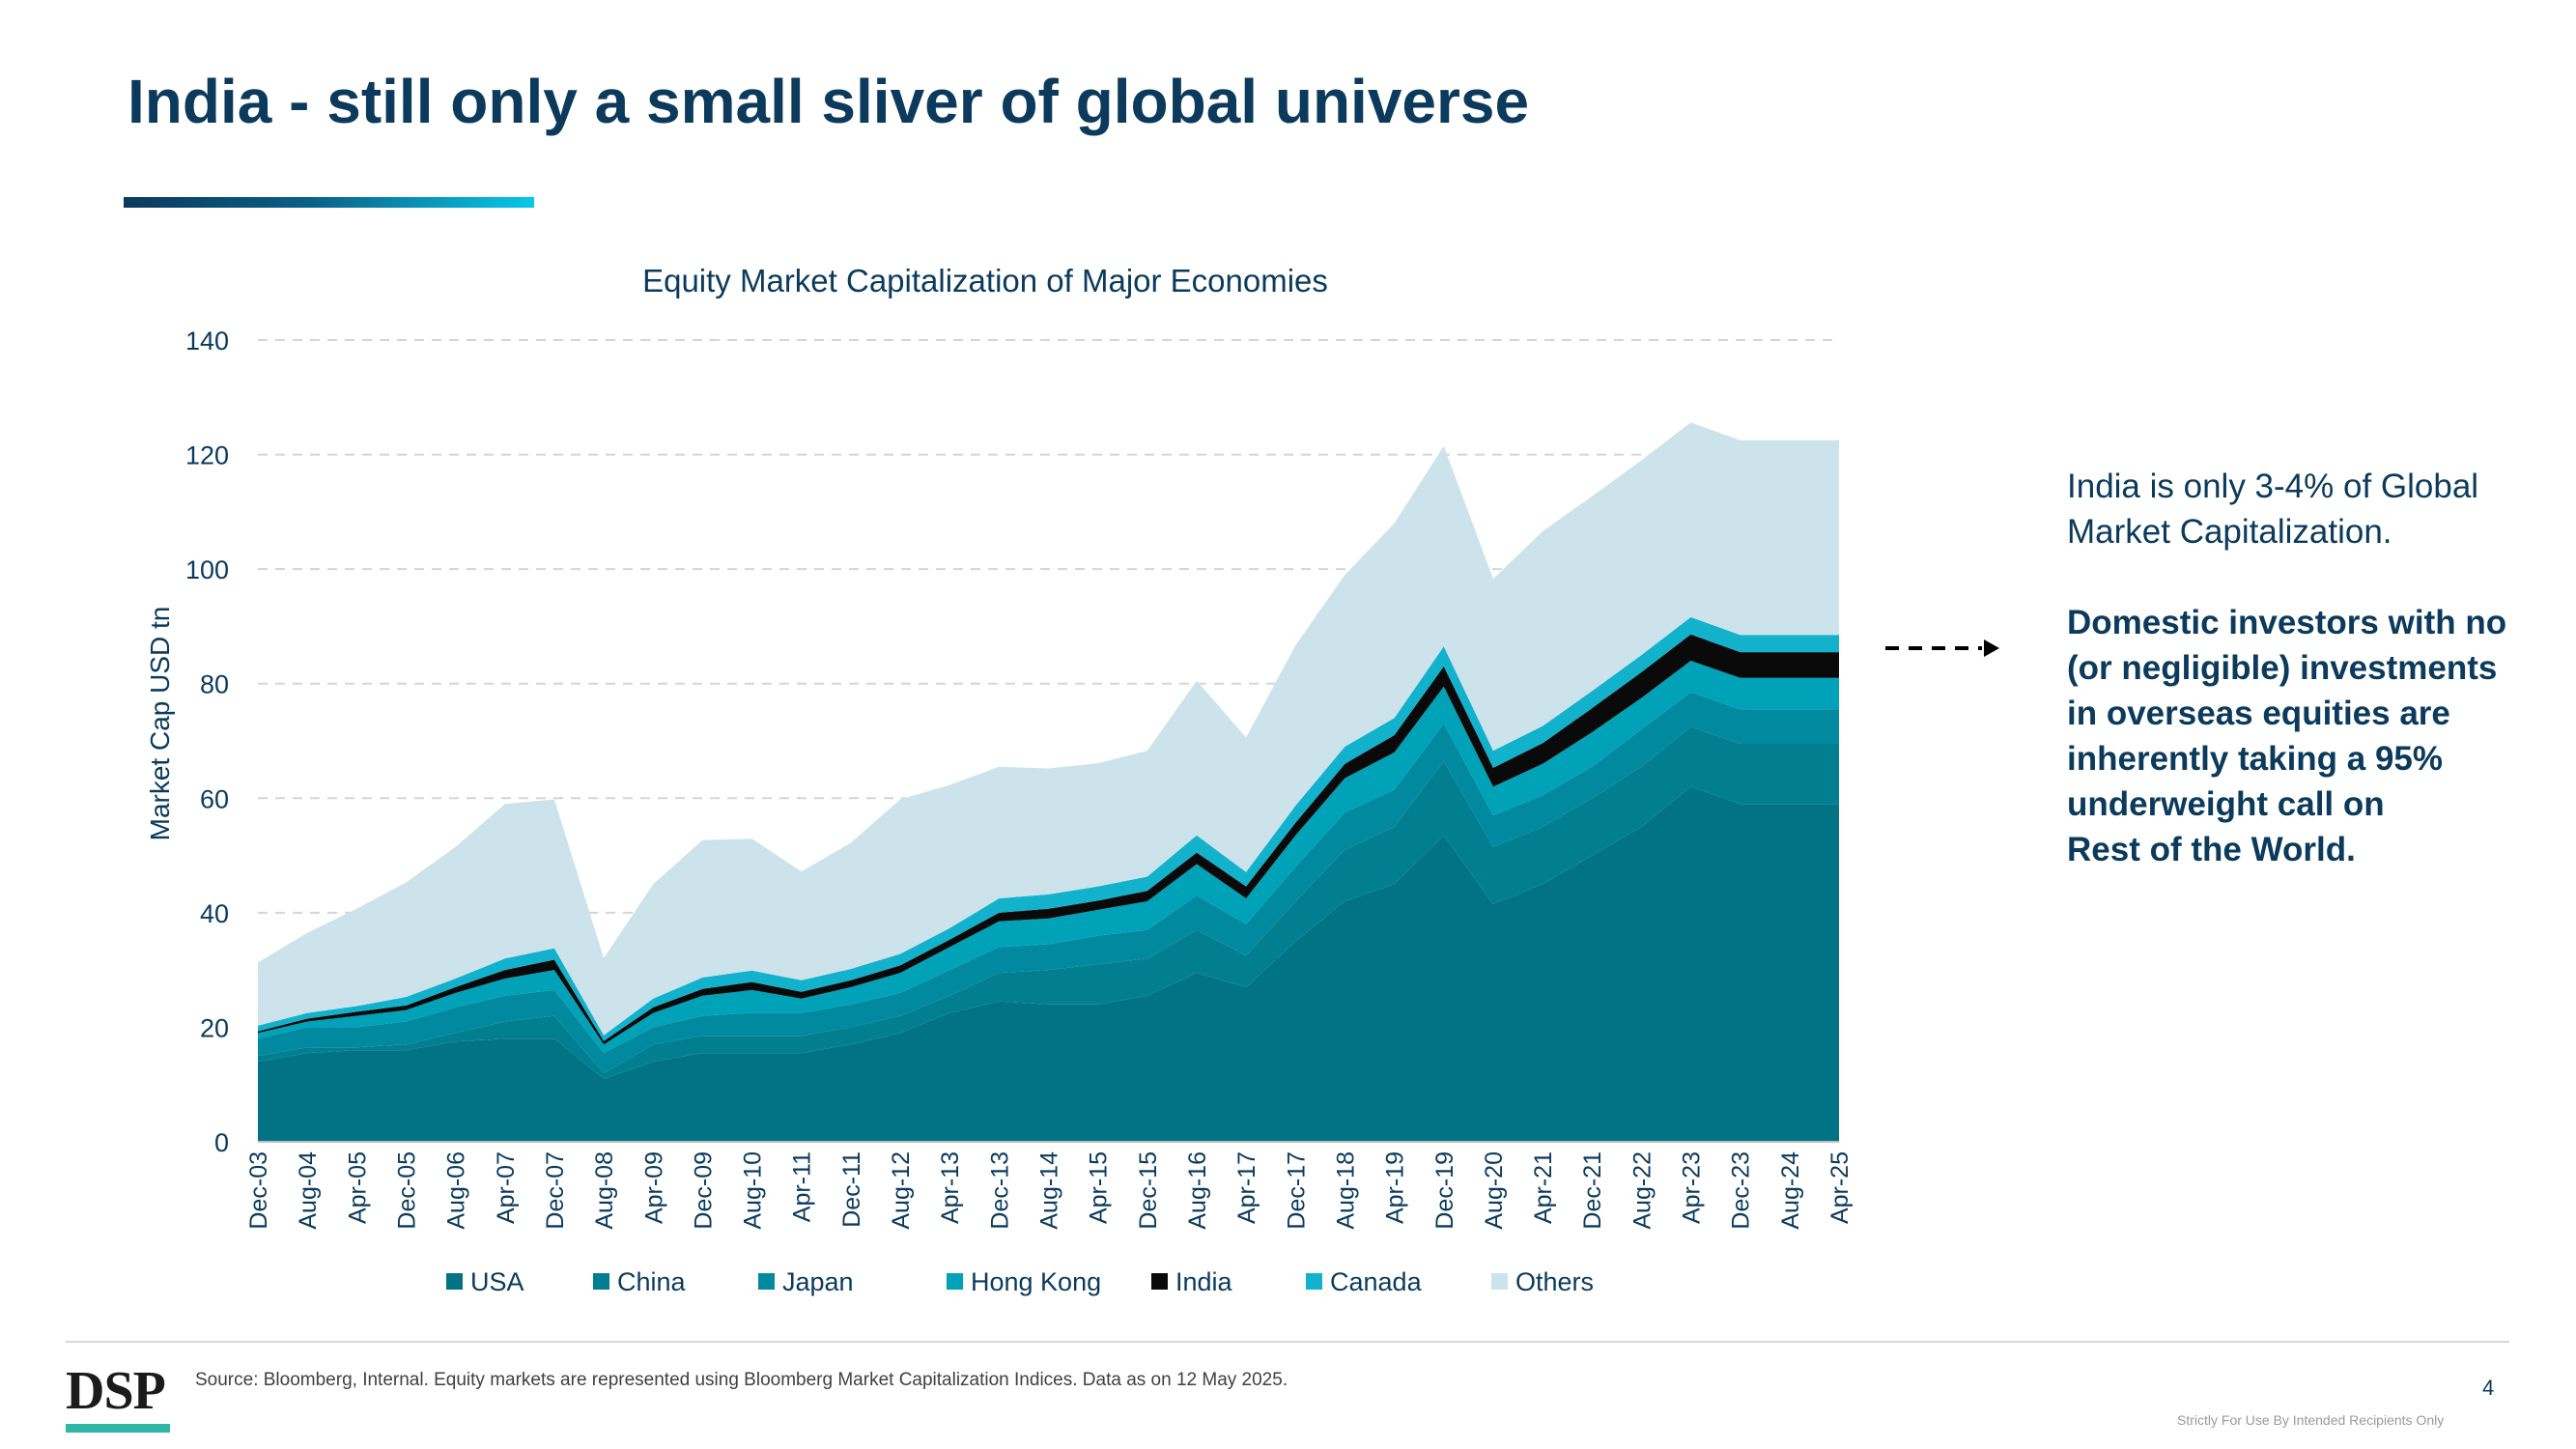 This screenshot has width=2576, height=1449. What do you see at coordinates (1395, 1187) in the screenshot?
I see `x-tick-label: Apr-19` at bounding box center [1395, 1187].